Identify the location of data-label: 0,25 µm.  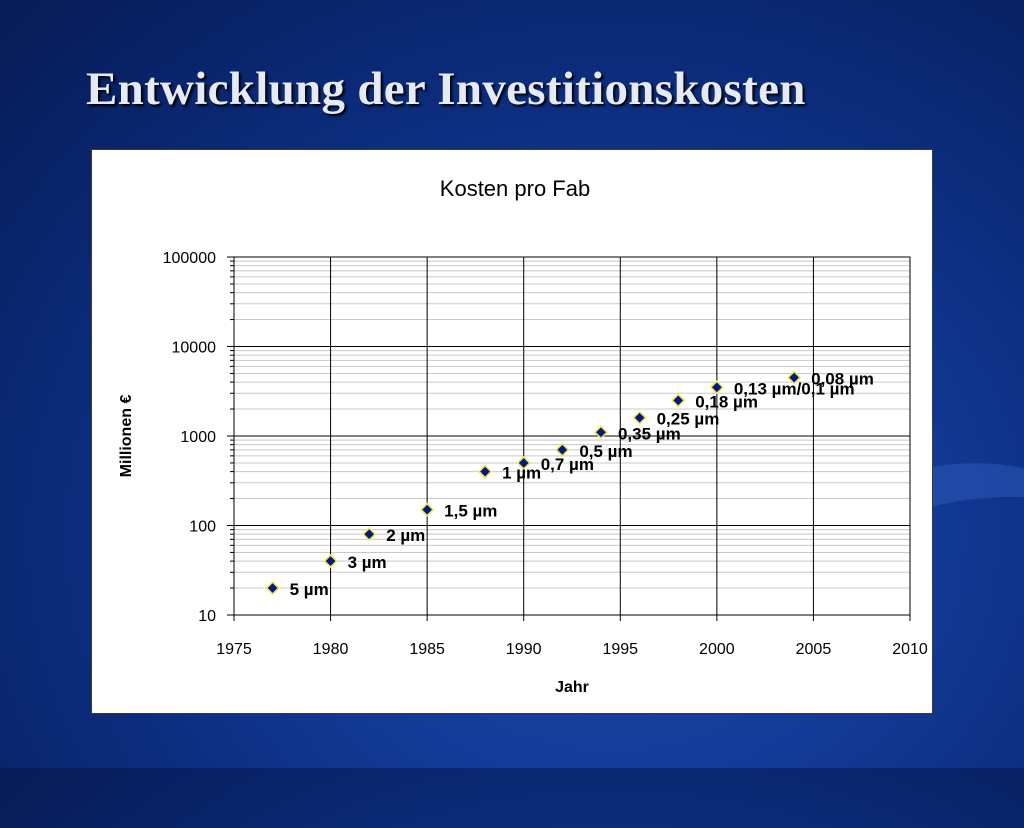
(688, 419).